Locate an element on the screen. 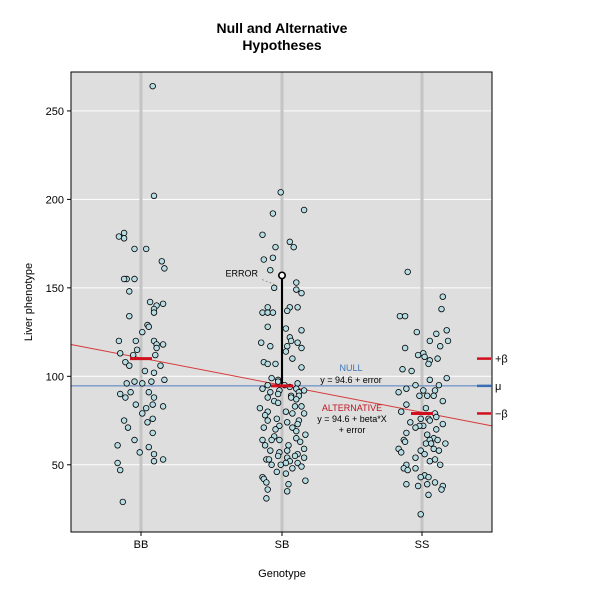 This screenshot has height=600, width=600. alternative-equation-line-1: y = 94.6 + beta*X is located at coordinates (352, 419).